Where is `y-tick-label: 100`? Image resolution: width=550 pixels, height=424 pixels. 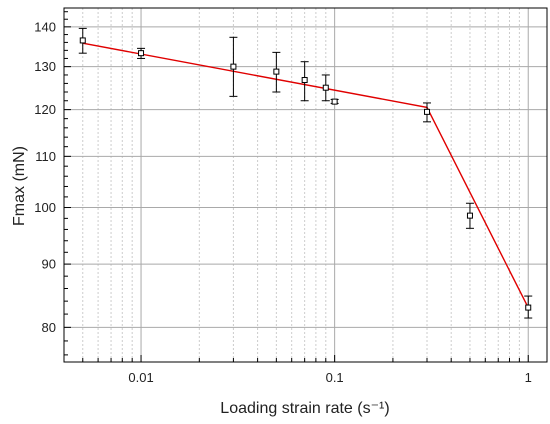
y-tick-label: 100 is located at coordinates (45, 207).